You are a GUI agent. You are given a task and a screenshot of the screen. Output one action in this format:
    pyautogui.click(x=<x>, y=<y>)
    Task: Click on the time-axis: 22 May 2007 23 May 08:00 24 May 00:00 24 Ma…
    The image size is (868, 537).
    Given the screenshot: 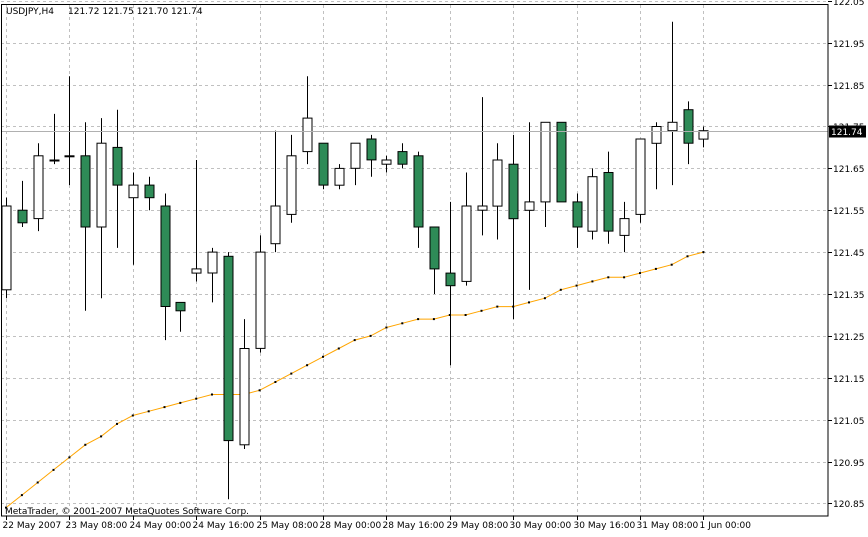 What is the action you would take?
    pyautogui.click(x=377, y=523)
    